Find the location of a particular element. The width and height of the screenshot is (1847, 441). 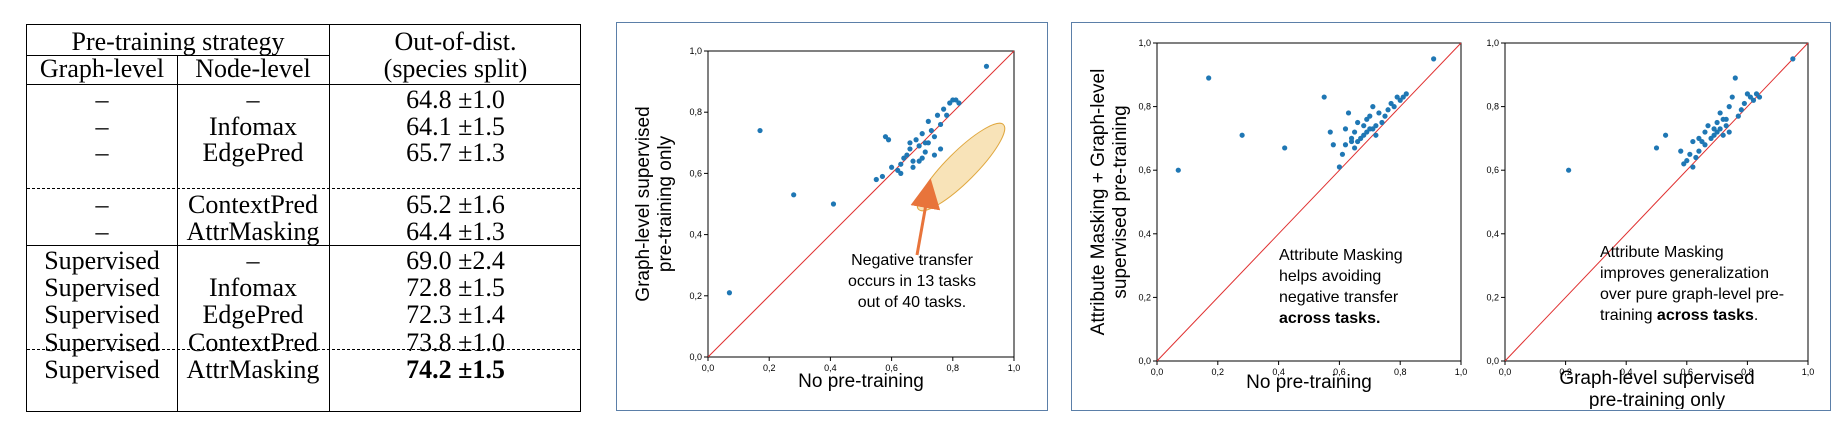

chart-2b-xtick-label: 0,8 is located at coordinates (1747, 372).